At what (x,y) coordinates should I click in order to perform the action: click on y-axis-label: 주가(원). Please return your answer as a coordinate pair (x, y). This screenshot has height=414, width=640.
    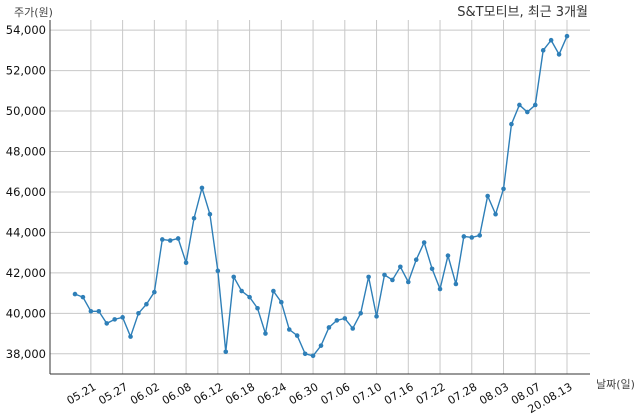
    Looking at the image, I should click on (33, 12).